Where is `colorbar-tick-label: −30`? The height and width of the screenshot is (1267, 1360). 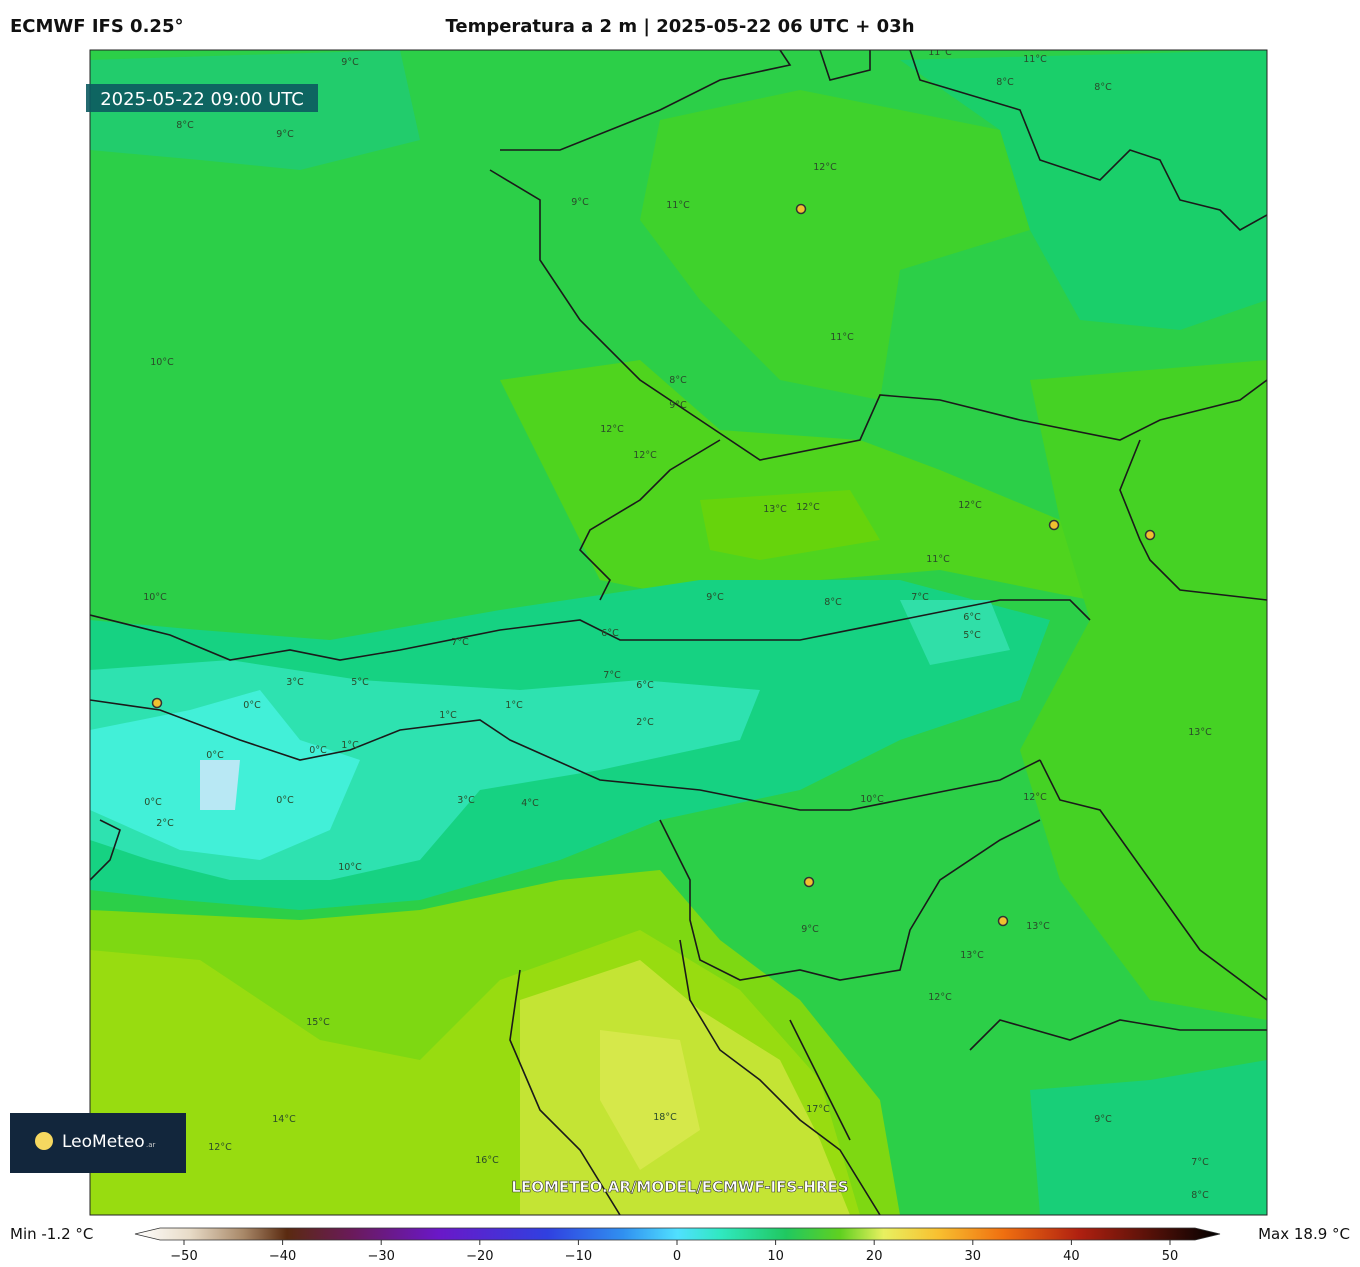 colorbar-tick-label: −30 is located at coordinates (380, 1256).